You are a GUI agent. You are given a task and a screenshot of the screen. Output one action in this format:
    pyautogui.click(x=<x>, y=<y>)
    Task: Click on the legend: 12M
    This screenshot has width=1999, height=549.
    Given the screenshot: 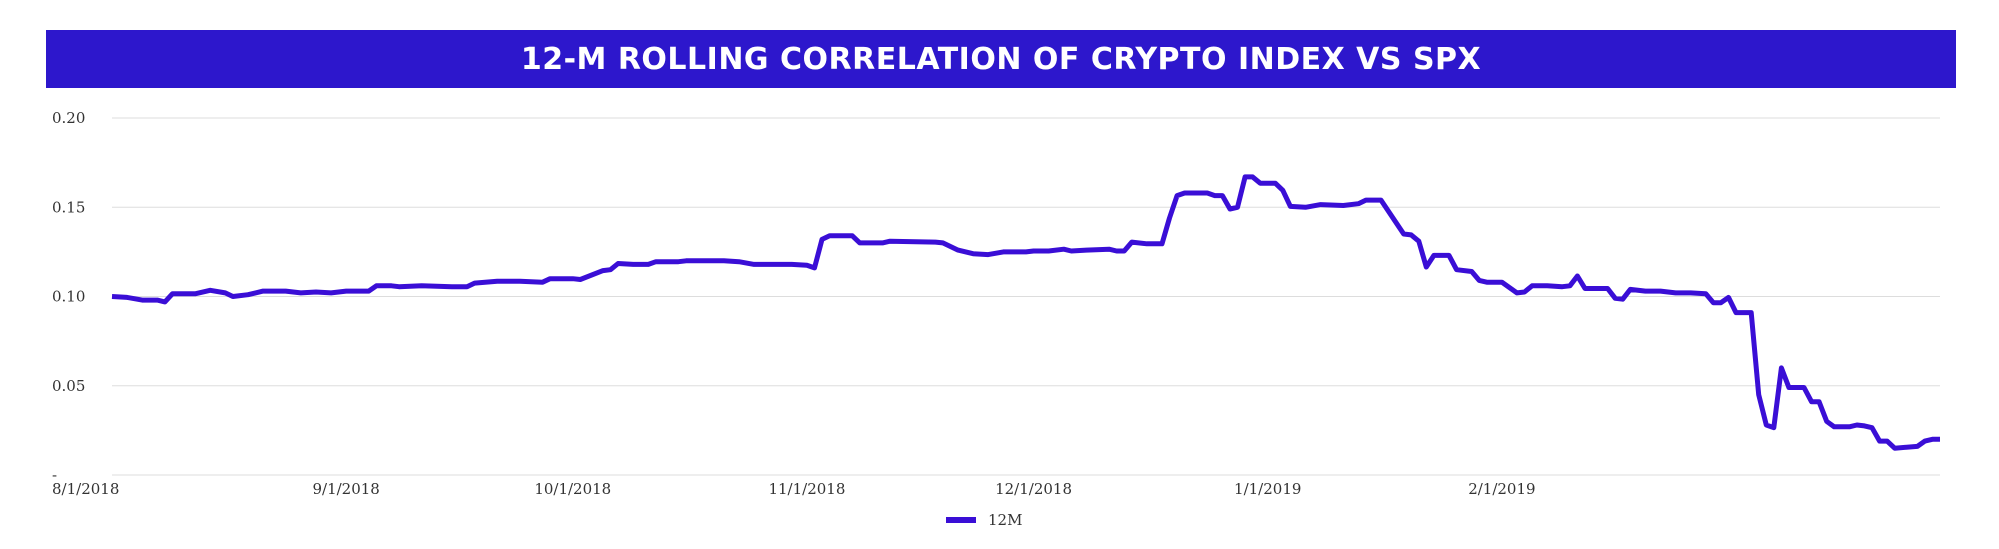 What is the action you would take?
    pyautogui.click(x=984, y=520)
    